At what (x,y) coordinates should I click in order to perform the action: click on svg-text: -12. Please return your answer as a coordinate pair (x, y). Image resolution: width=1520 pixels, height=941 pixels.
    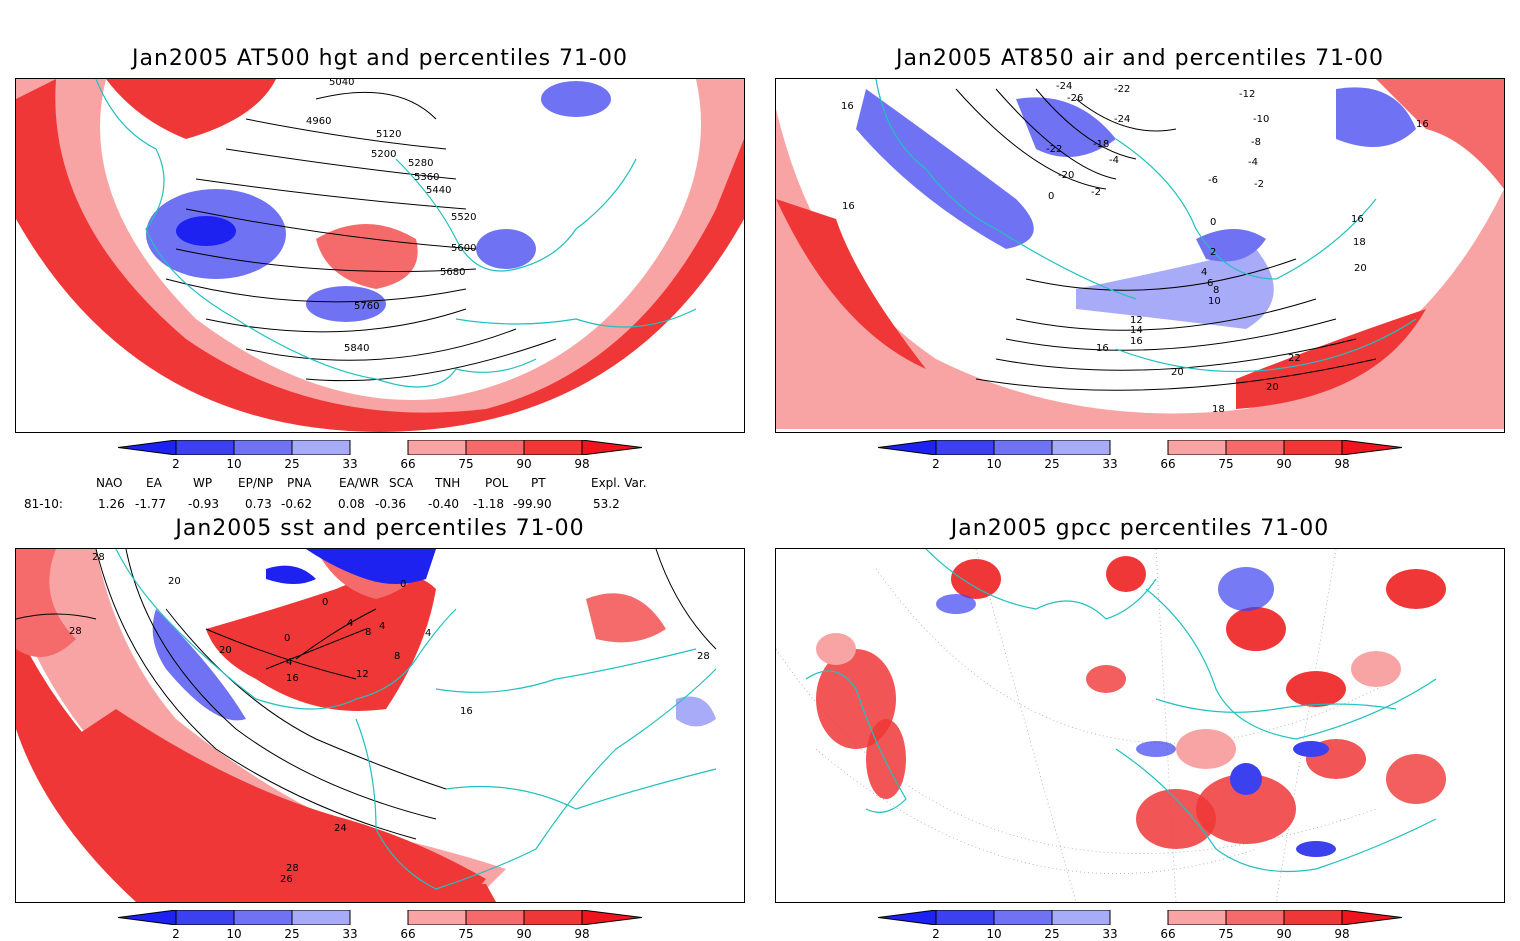
    Looking at the image, I should click on (1247, 94).